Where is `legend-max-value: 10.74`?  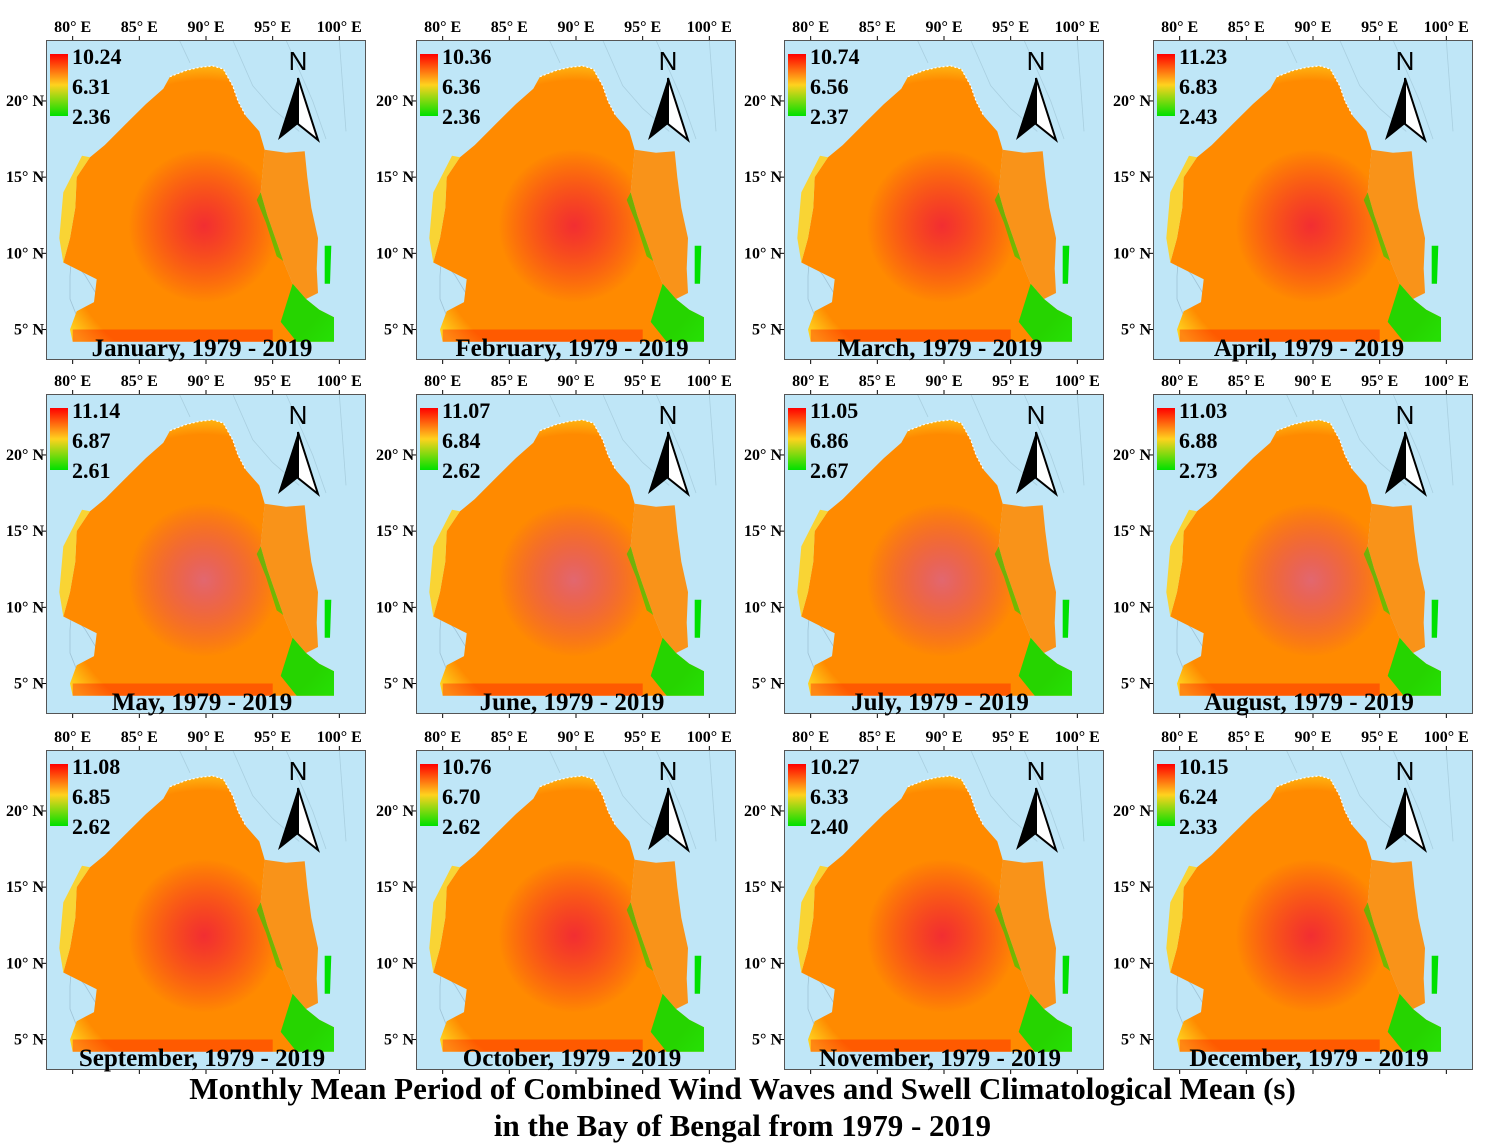
legend-max-value: 10.74 is located at coordinates (835, 56).